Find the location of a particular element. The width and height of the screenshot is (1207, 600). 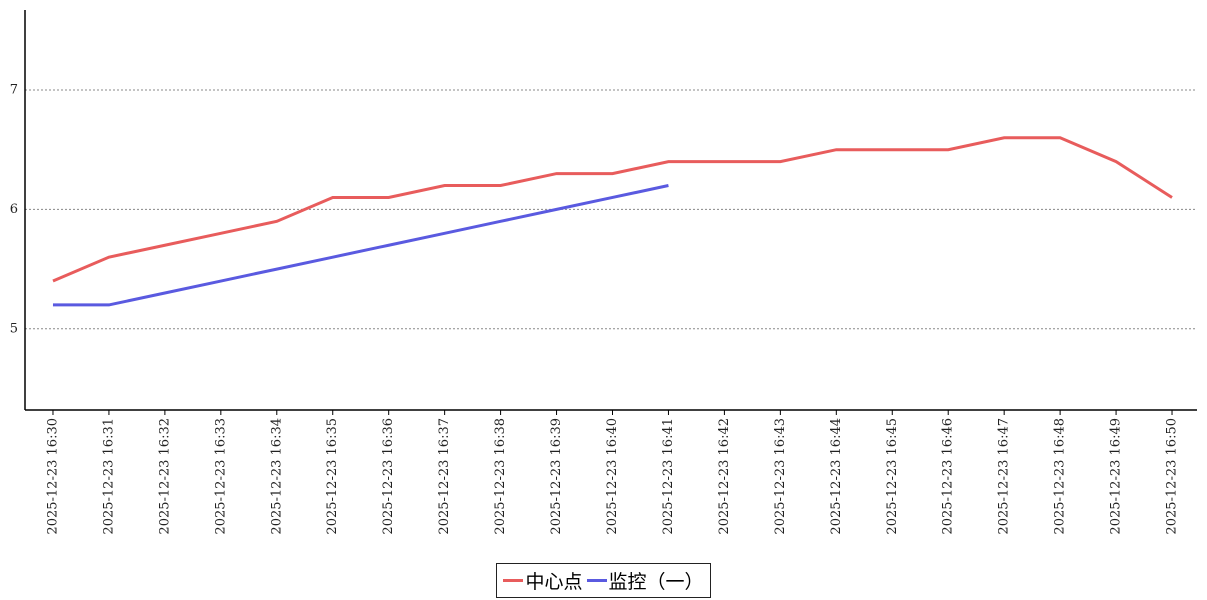

x-tick-label: 2025-12-23 16:44 is located at coordinates (836, 476).